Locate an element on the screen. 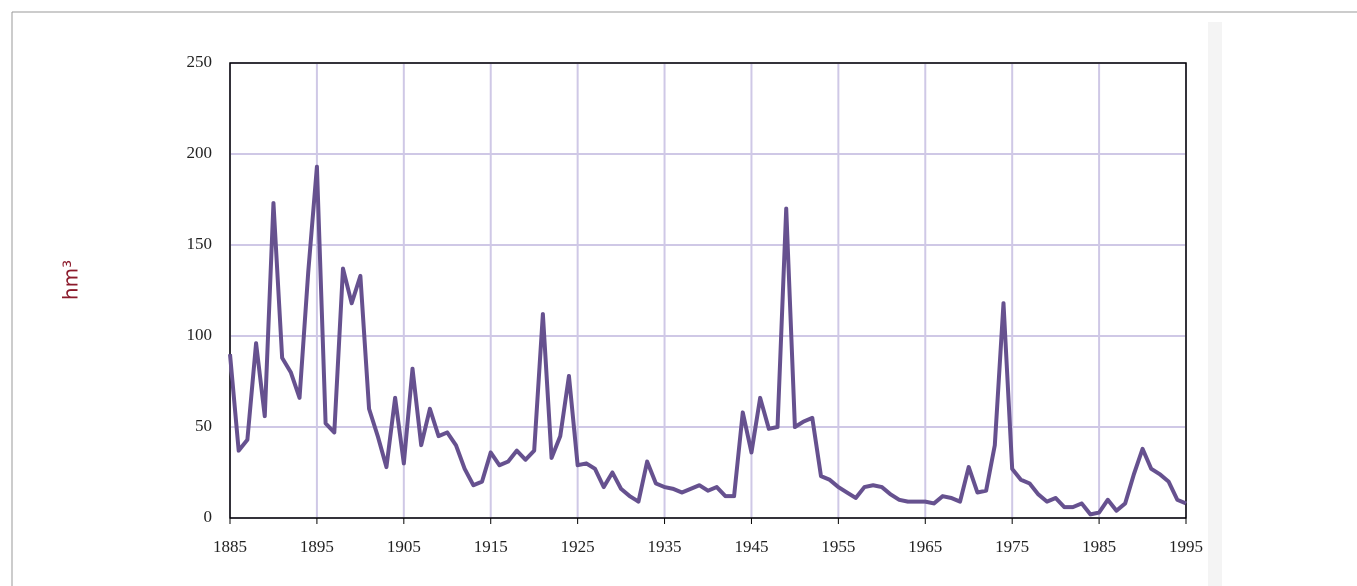 Image resolution: width=1357 pixels, height=586 pixels. x-tick-label: 1965 is located at coordinates (925, 546).